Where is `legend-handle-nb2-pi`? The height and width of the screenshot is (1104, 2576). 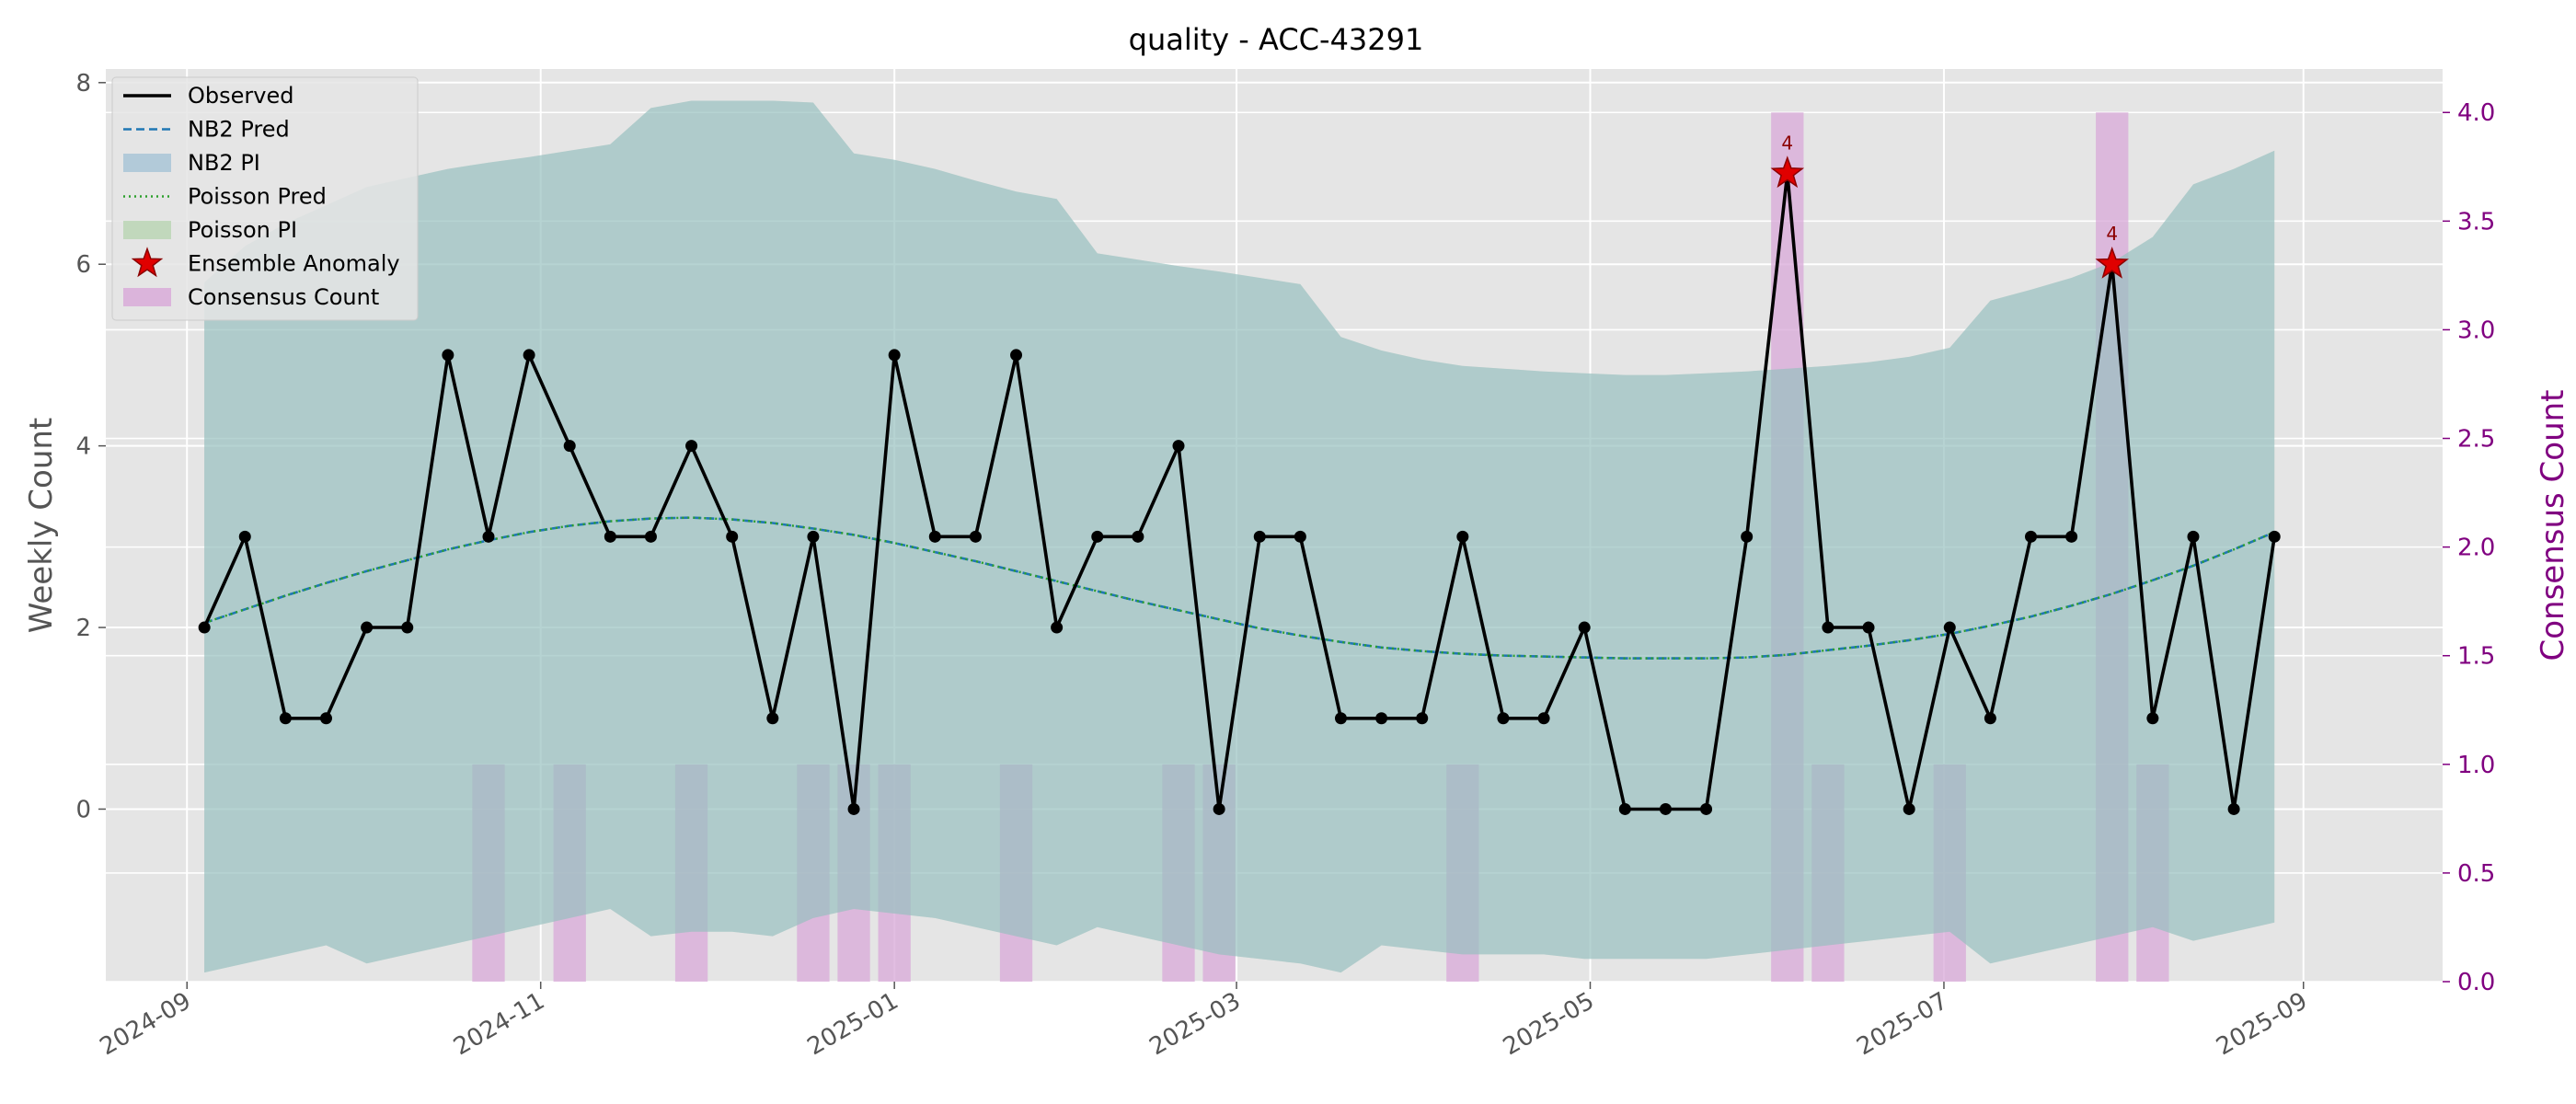 legend-handle-nb2-pi is located at coordinates (147, 163).